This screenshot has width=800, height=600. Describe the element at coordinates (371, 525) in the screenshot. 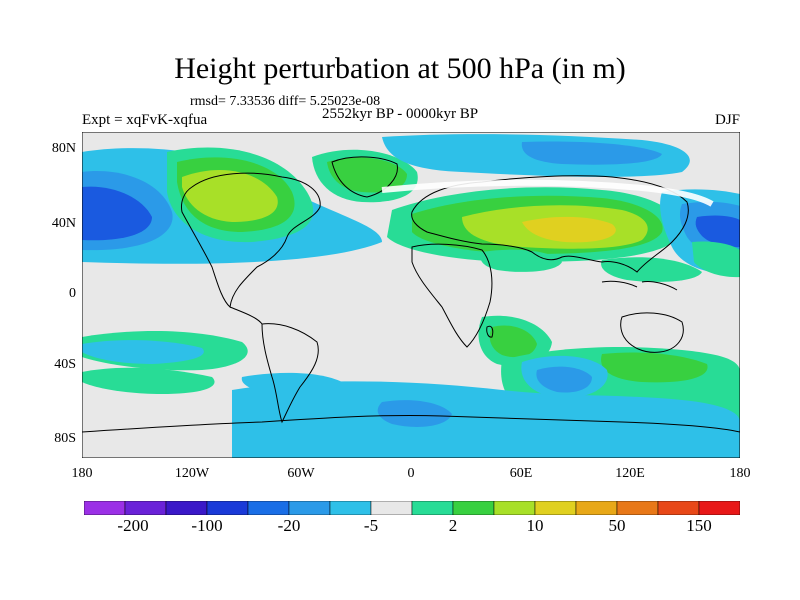

I see `colorbar-label: -5` at that location.